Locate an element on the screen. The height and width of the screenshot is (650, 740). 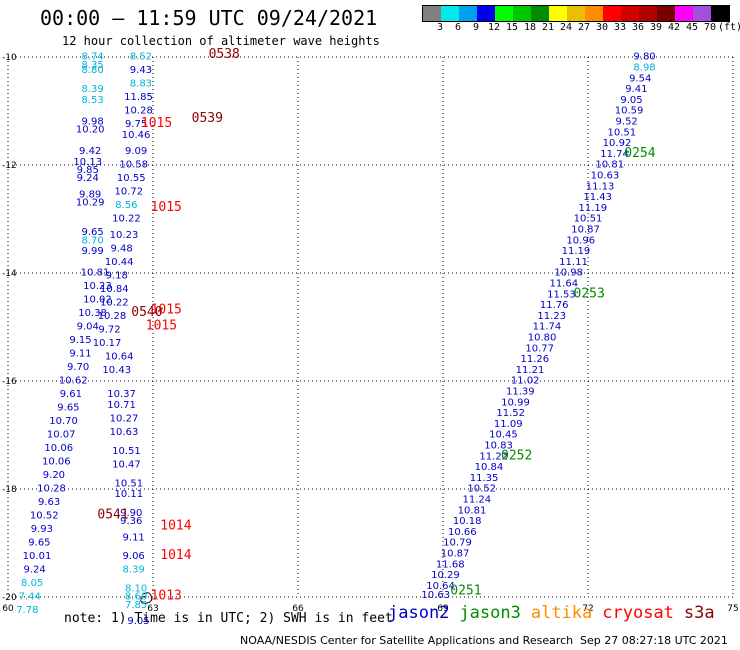
swh-value: 10.98 is located at coordinates (568, 273).